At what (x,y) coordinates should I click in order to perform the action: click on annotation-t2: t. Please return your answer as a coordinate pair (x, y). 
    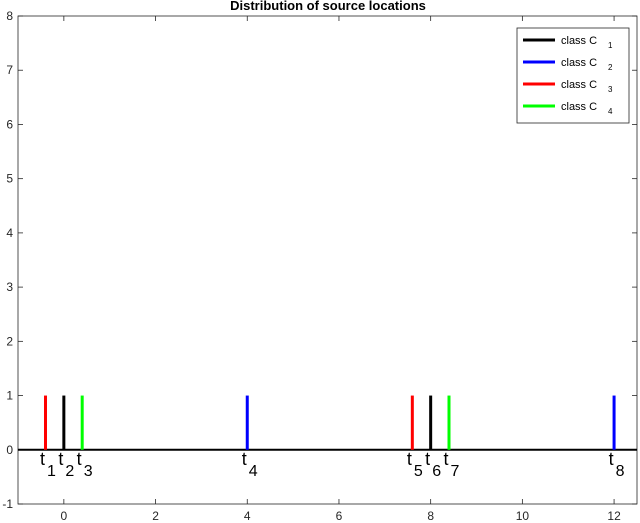
    Looking at the image, I should click on (60, 459).